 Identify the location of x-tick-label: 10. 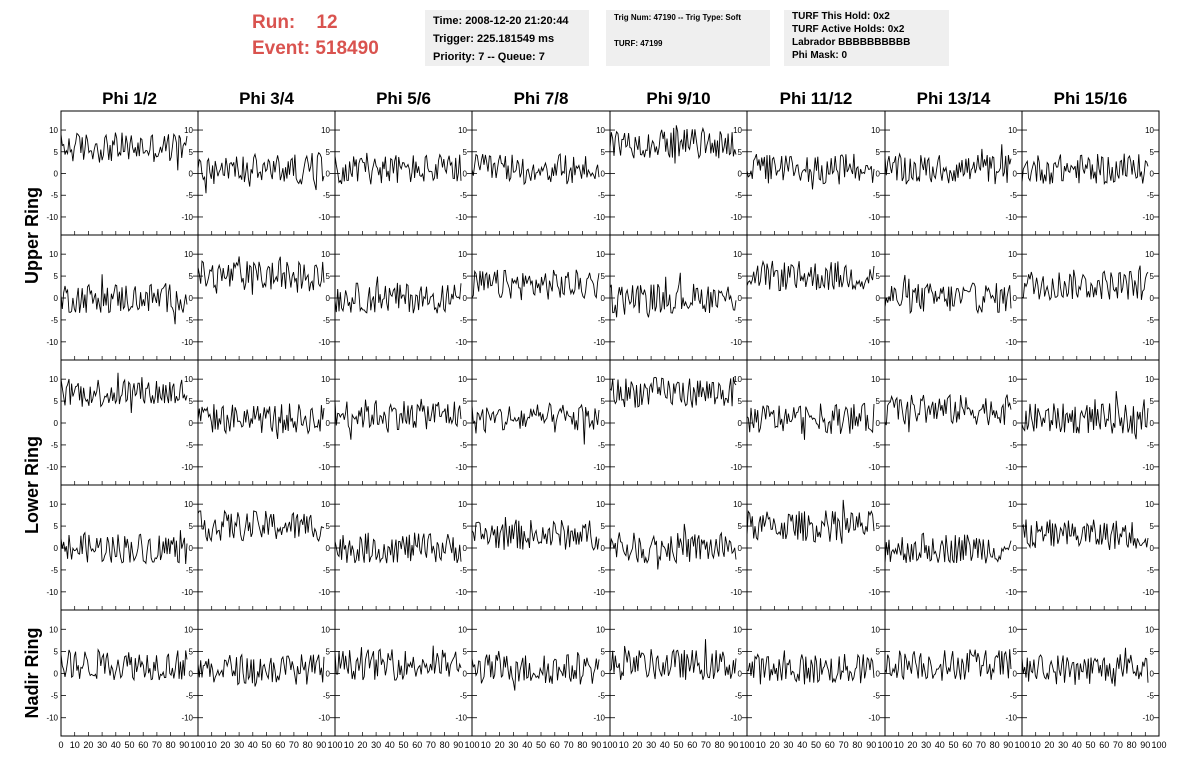
(761, 745).